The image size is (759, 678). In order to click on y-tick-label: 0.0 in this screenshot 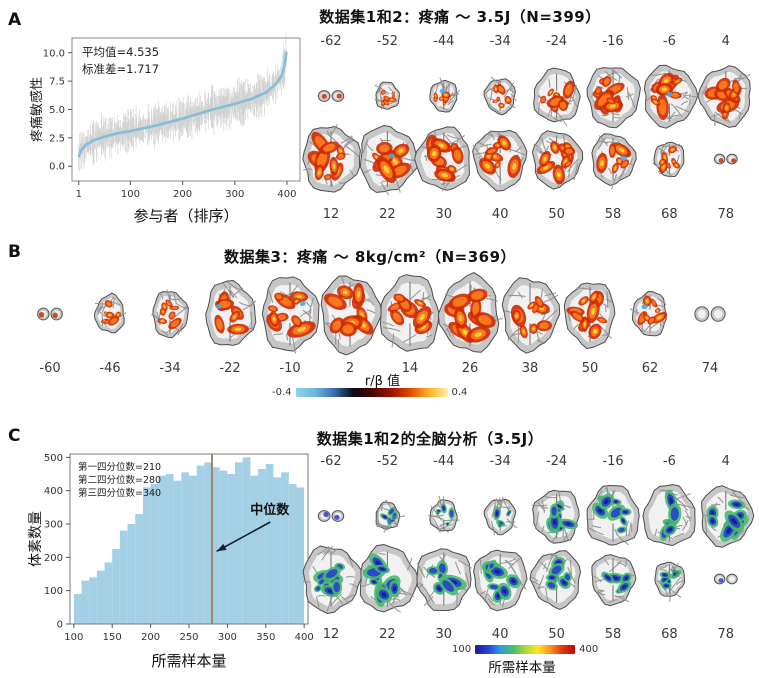, I will do `click(57, 167)`.